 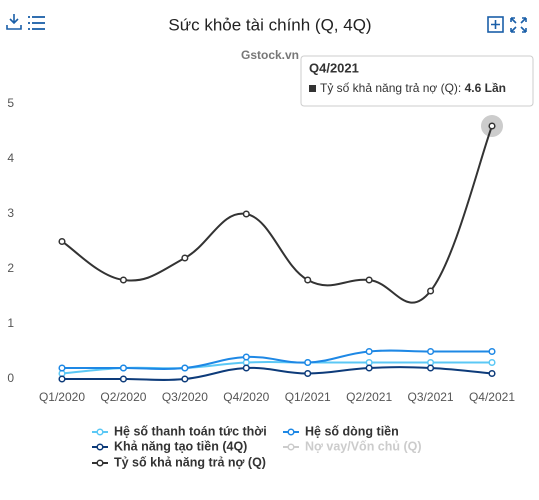 What do you see at coordinates (62, 397) in the screenshot?
I see `x-tick-label: Q1/2020` at bounding box center [62, 397].